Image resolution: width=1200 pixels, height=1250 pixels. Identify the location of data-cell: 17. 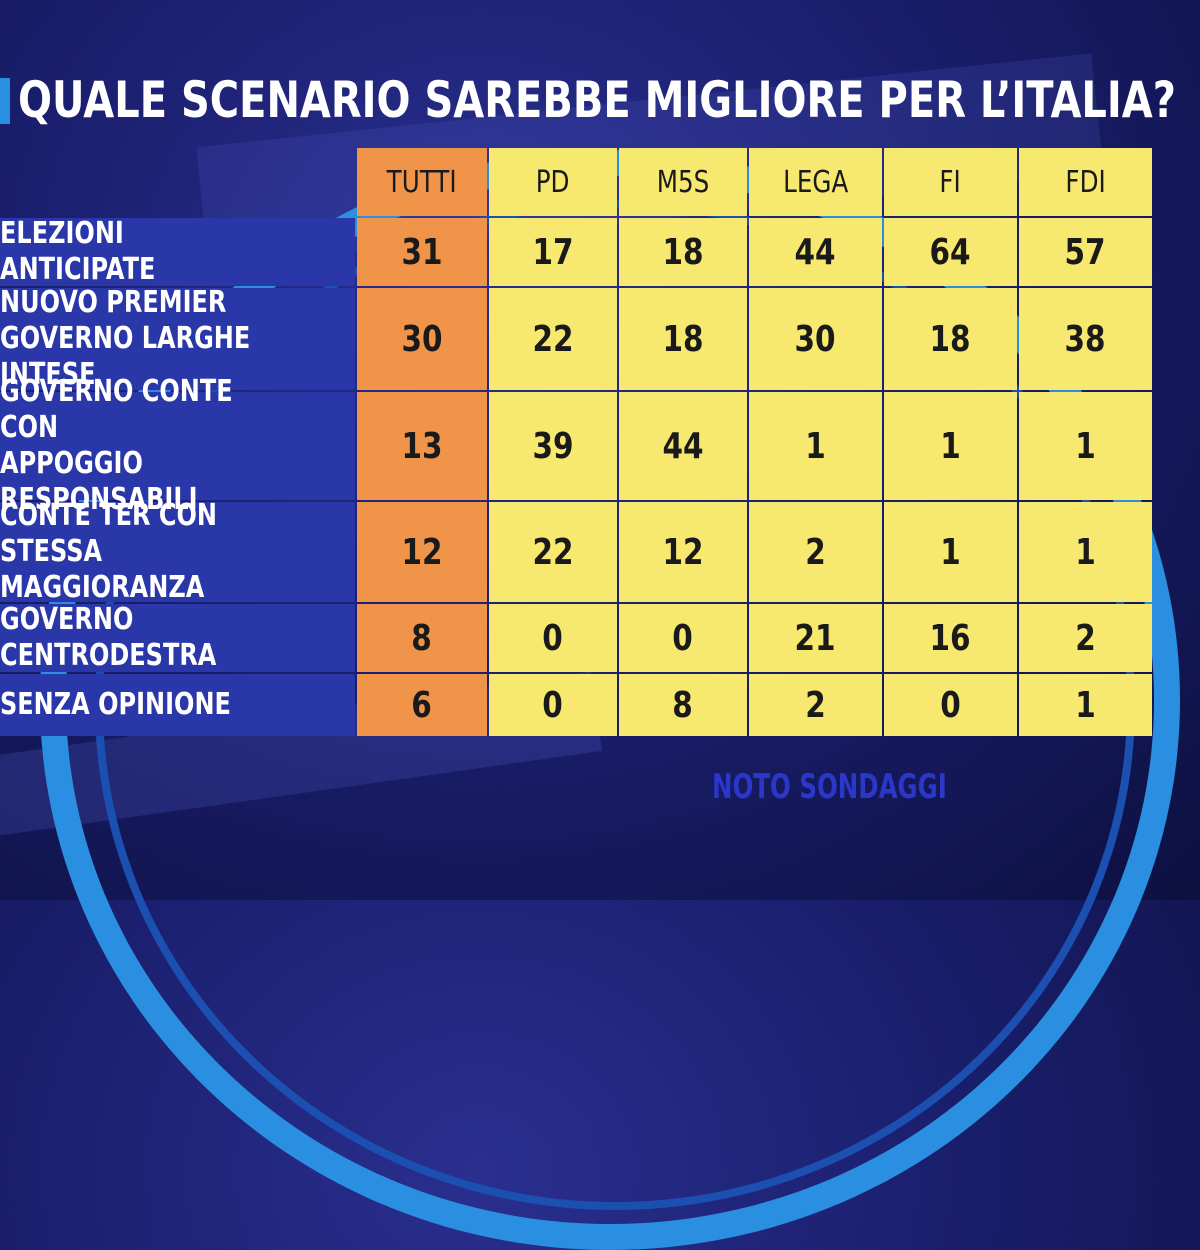
(553, 252).